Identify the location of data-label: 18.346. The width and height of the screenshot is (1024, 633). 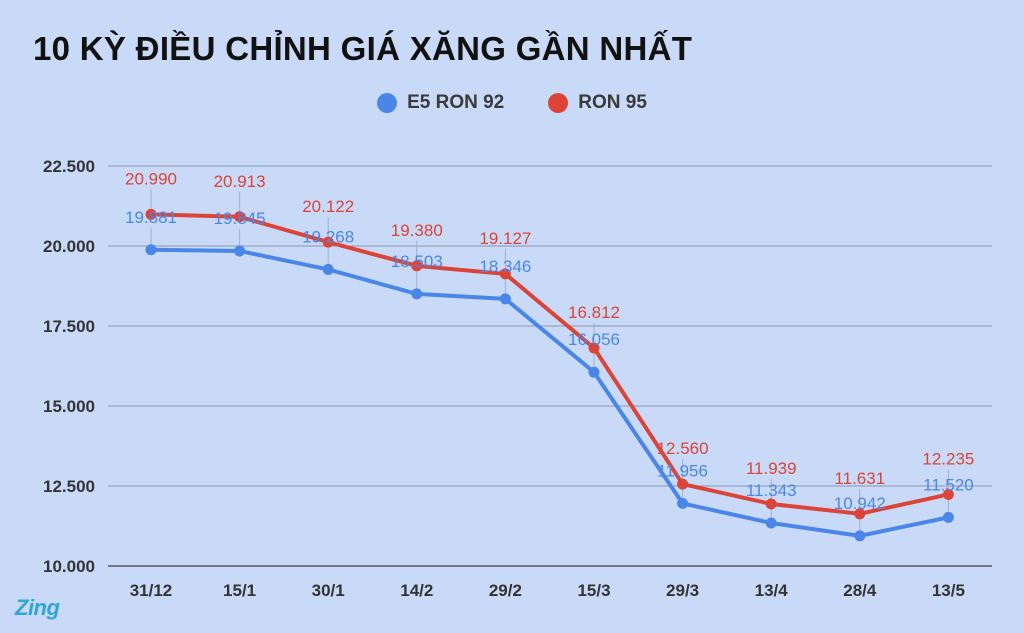
(505, 266).